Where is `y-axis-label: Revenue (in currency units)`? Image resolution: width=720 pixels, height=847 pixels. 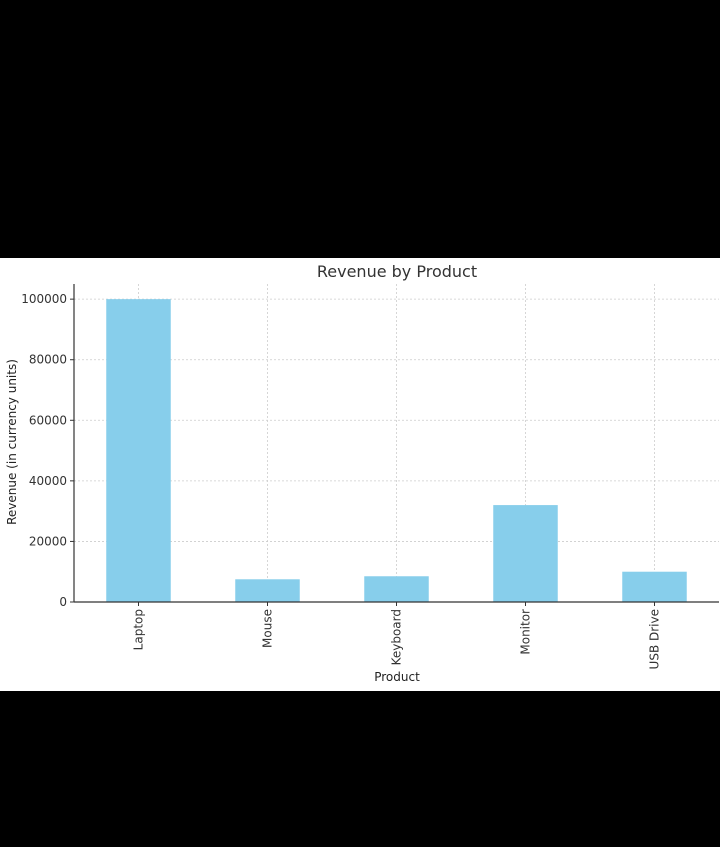 y-axis-label: Revenue (in currency units) is located at coordinates (12, 442).